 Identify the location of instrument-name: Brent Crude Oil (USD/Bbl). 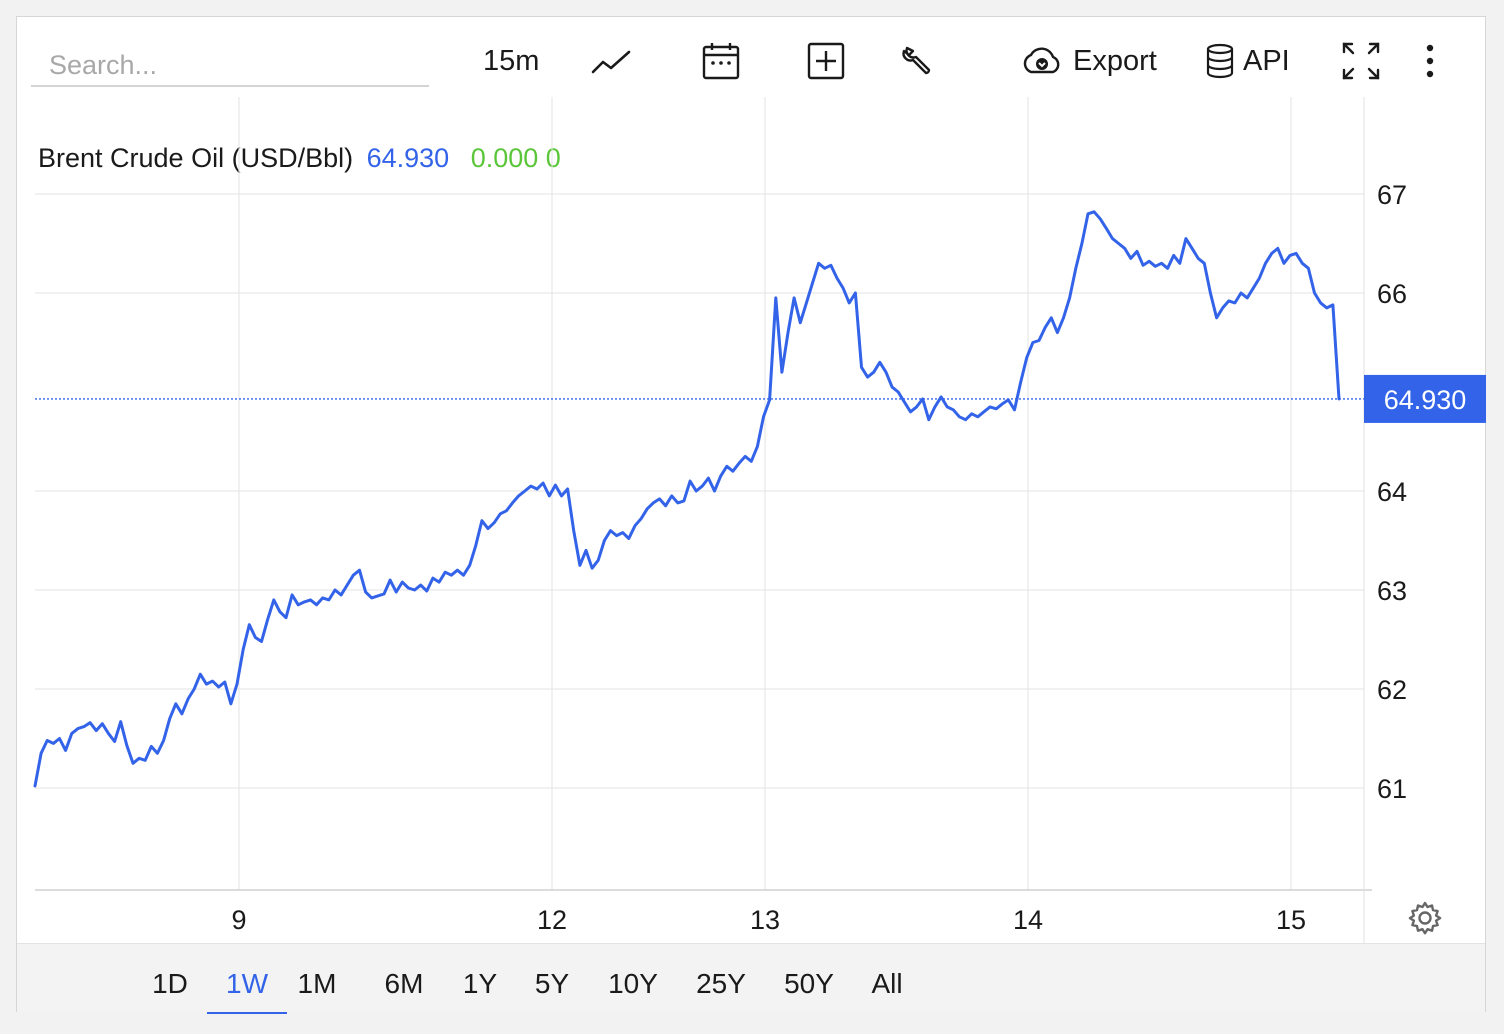
(196, 158).